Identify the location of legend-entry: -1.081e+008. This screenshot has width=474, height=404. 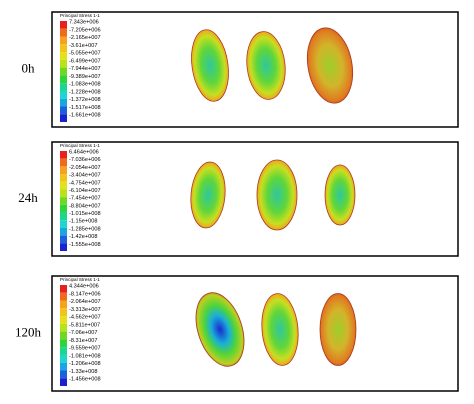
(85, 356).